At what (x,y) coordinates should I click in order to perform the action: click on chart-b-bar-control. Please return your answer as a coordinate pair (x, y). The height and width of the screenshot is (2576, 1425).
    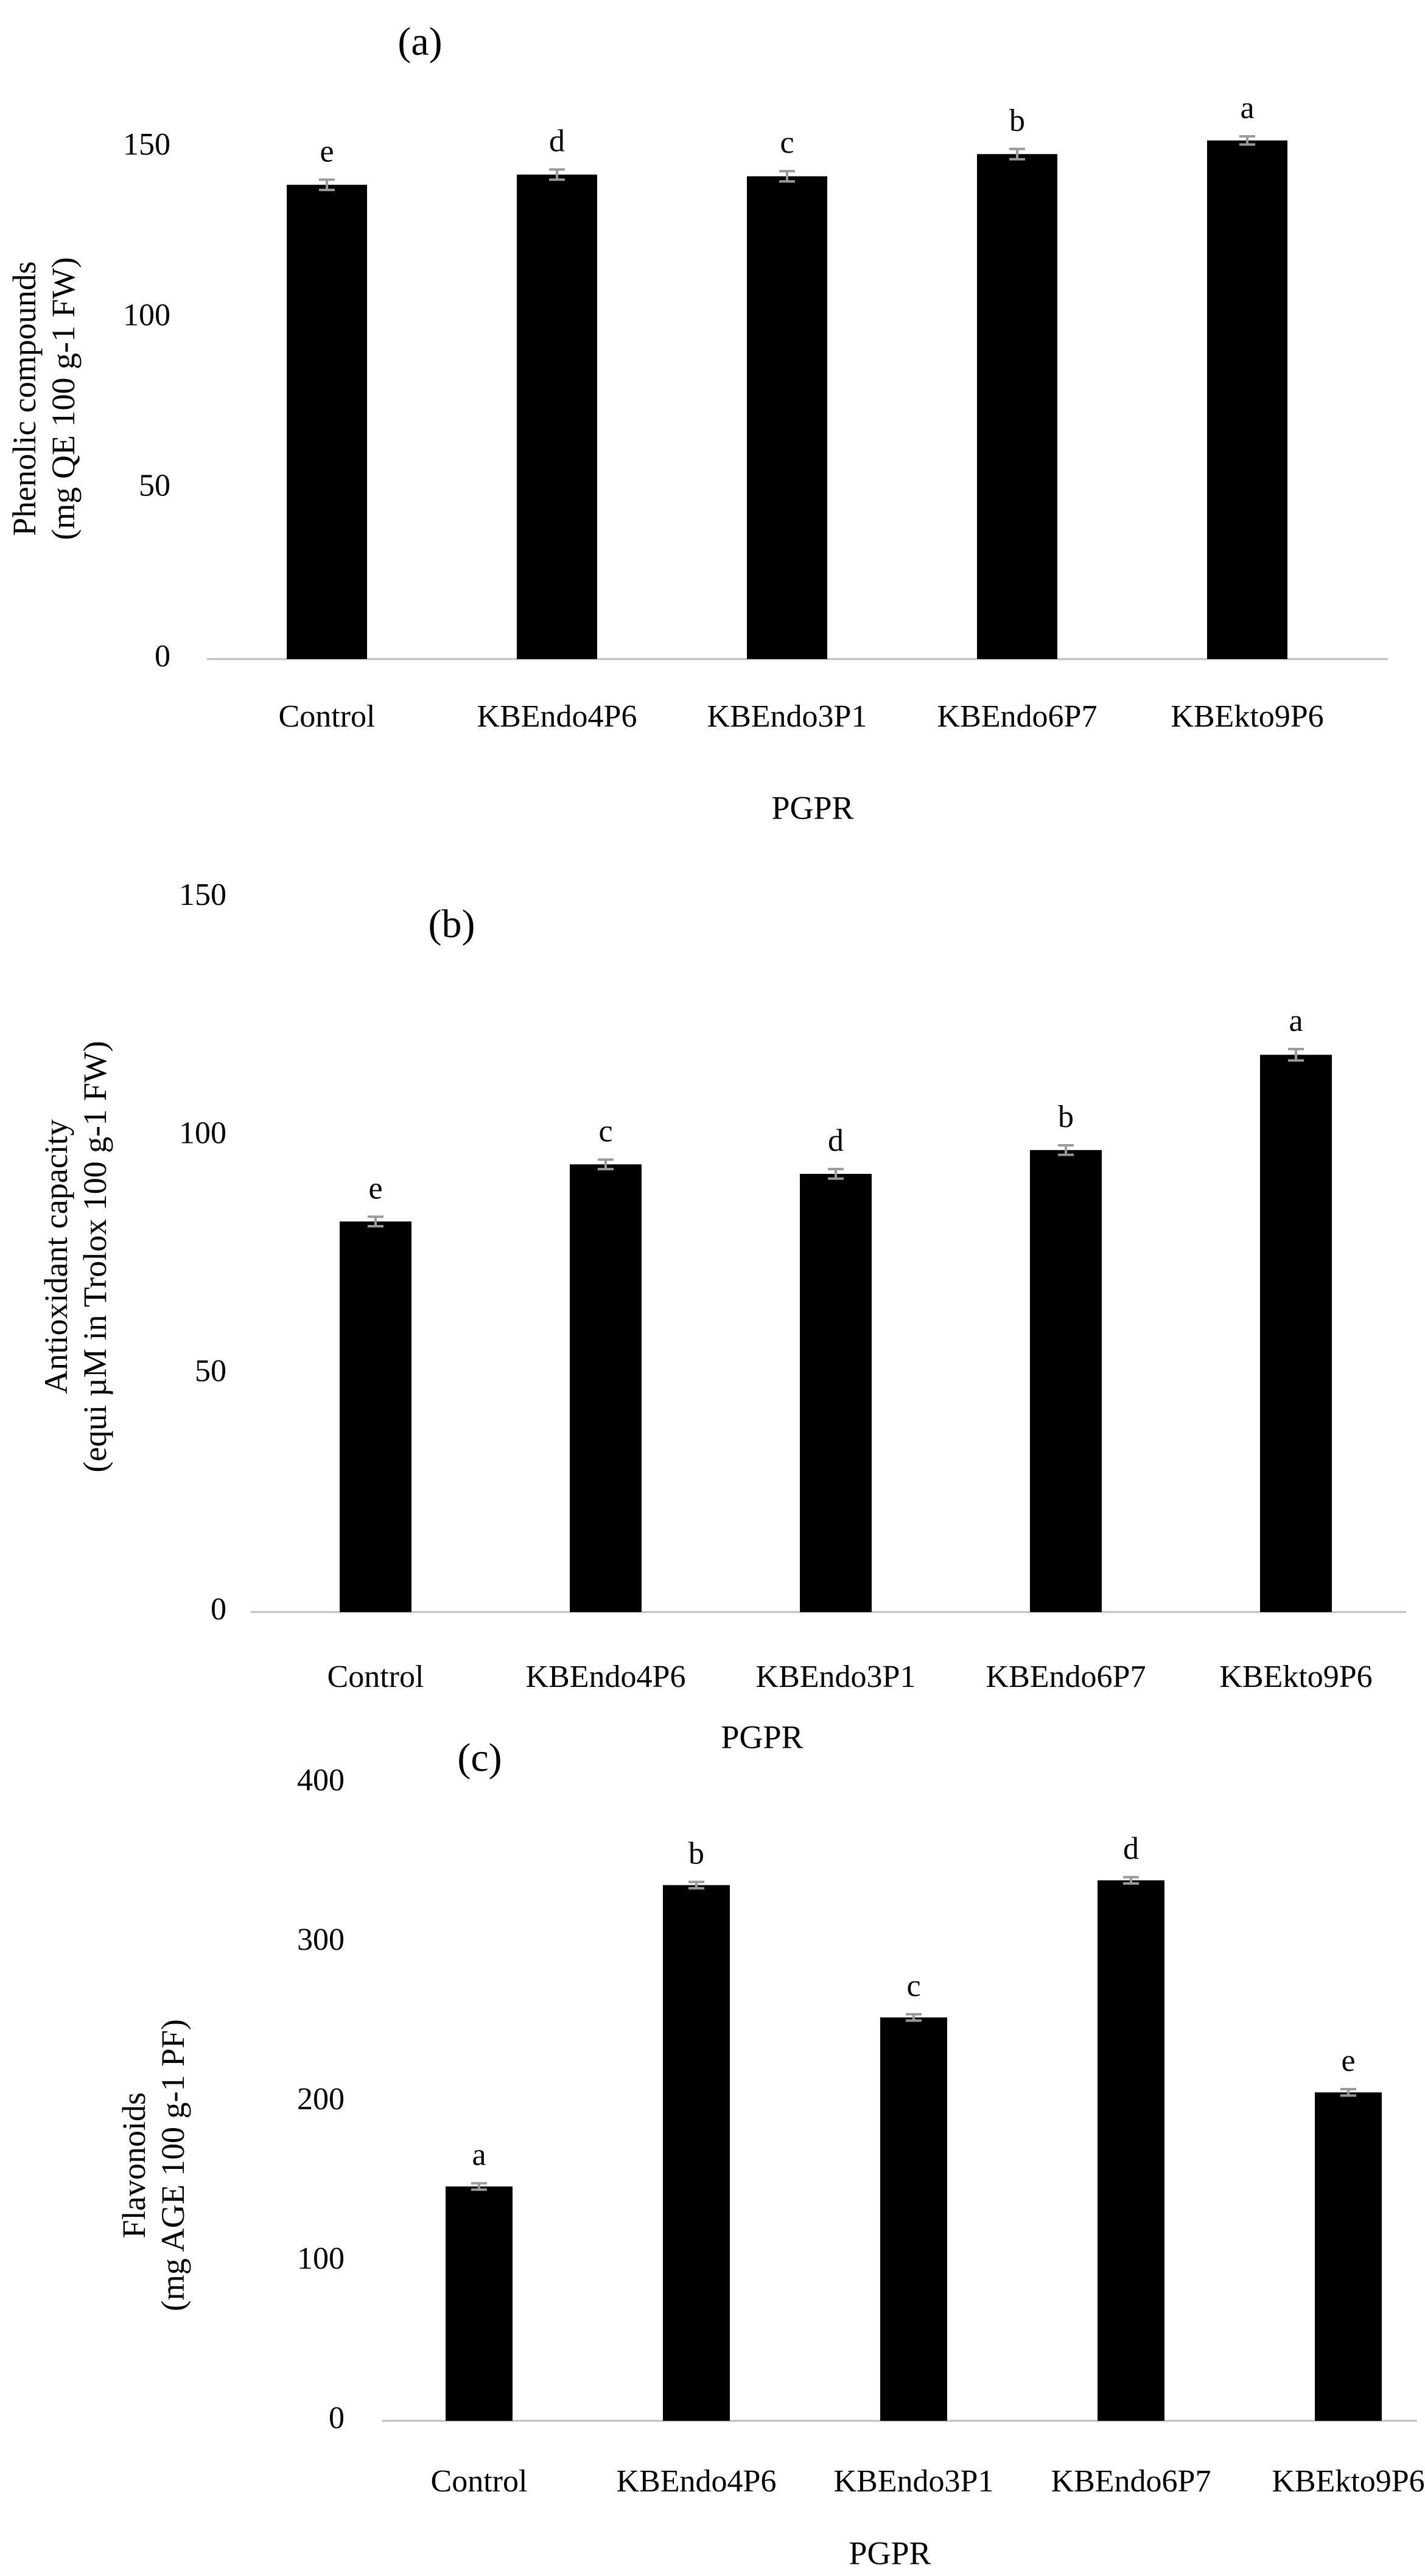
    Looking at the image, I should click on (376, 1416).